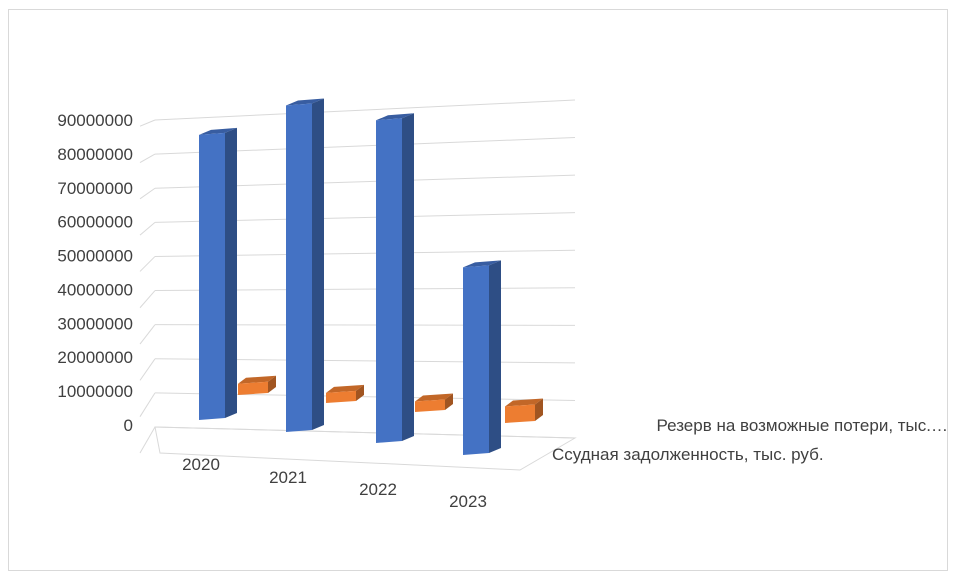 This screenshot has width=955, height=577. I want to click on y-tick-label: 60000000, so click(95, 222).